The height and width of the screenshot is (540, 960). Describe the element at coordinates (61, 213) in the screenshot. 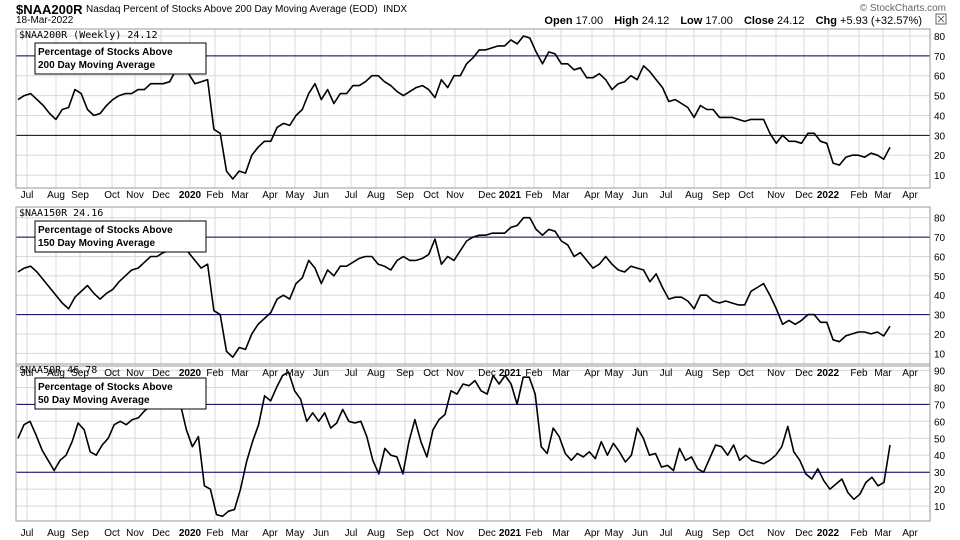

I see `panel-legend: $NAA150R 24.16` at that location.